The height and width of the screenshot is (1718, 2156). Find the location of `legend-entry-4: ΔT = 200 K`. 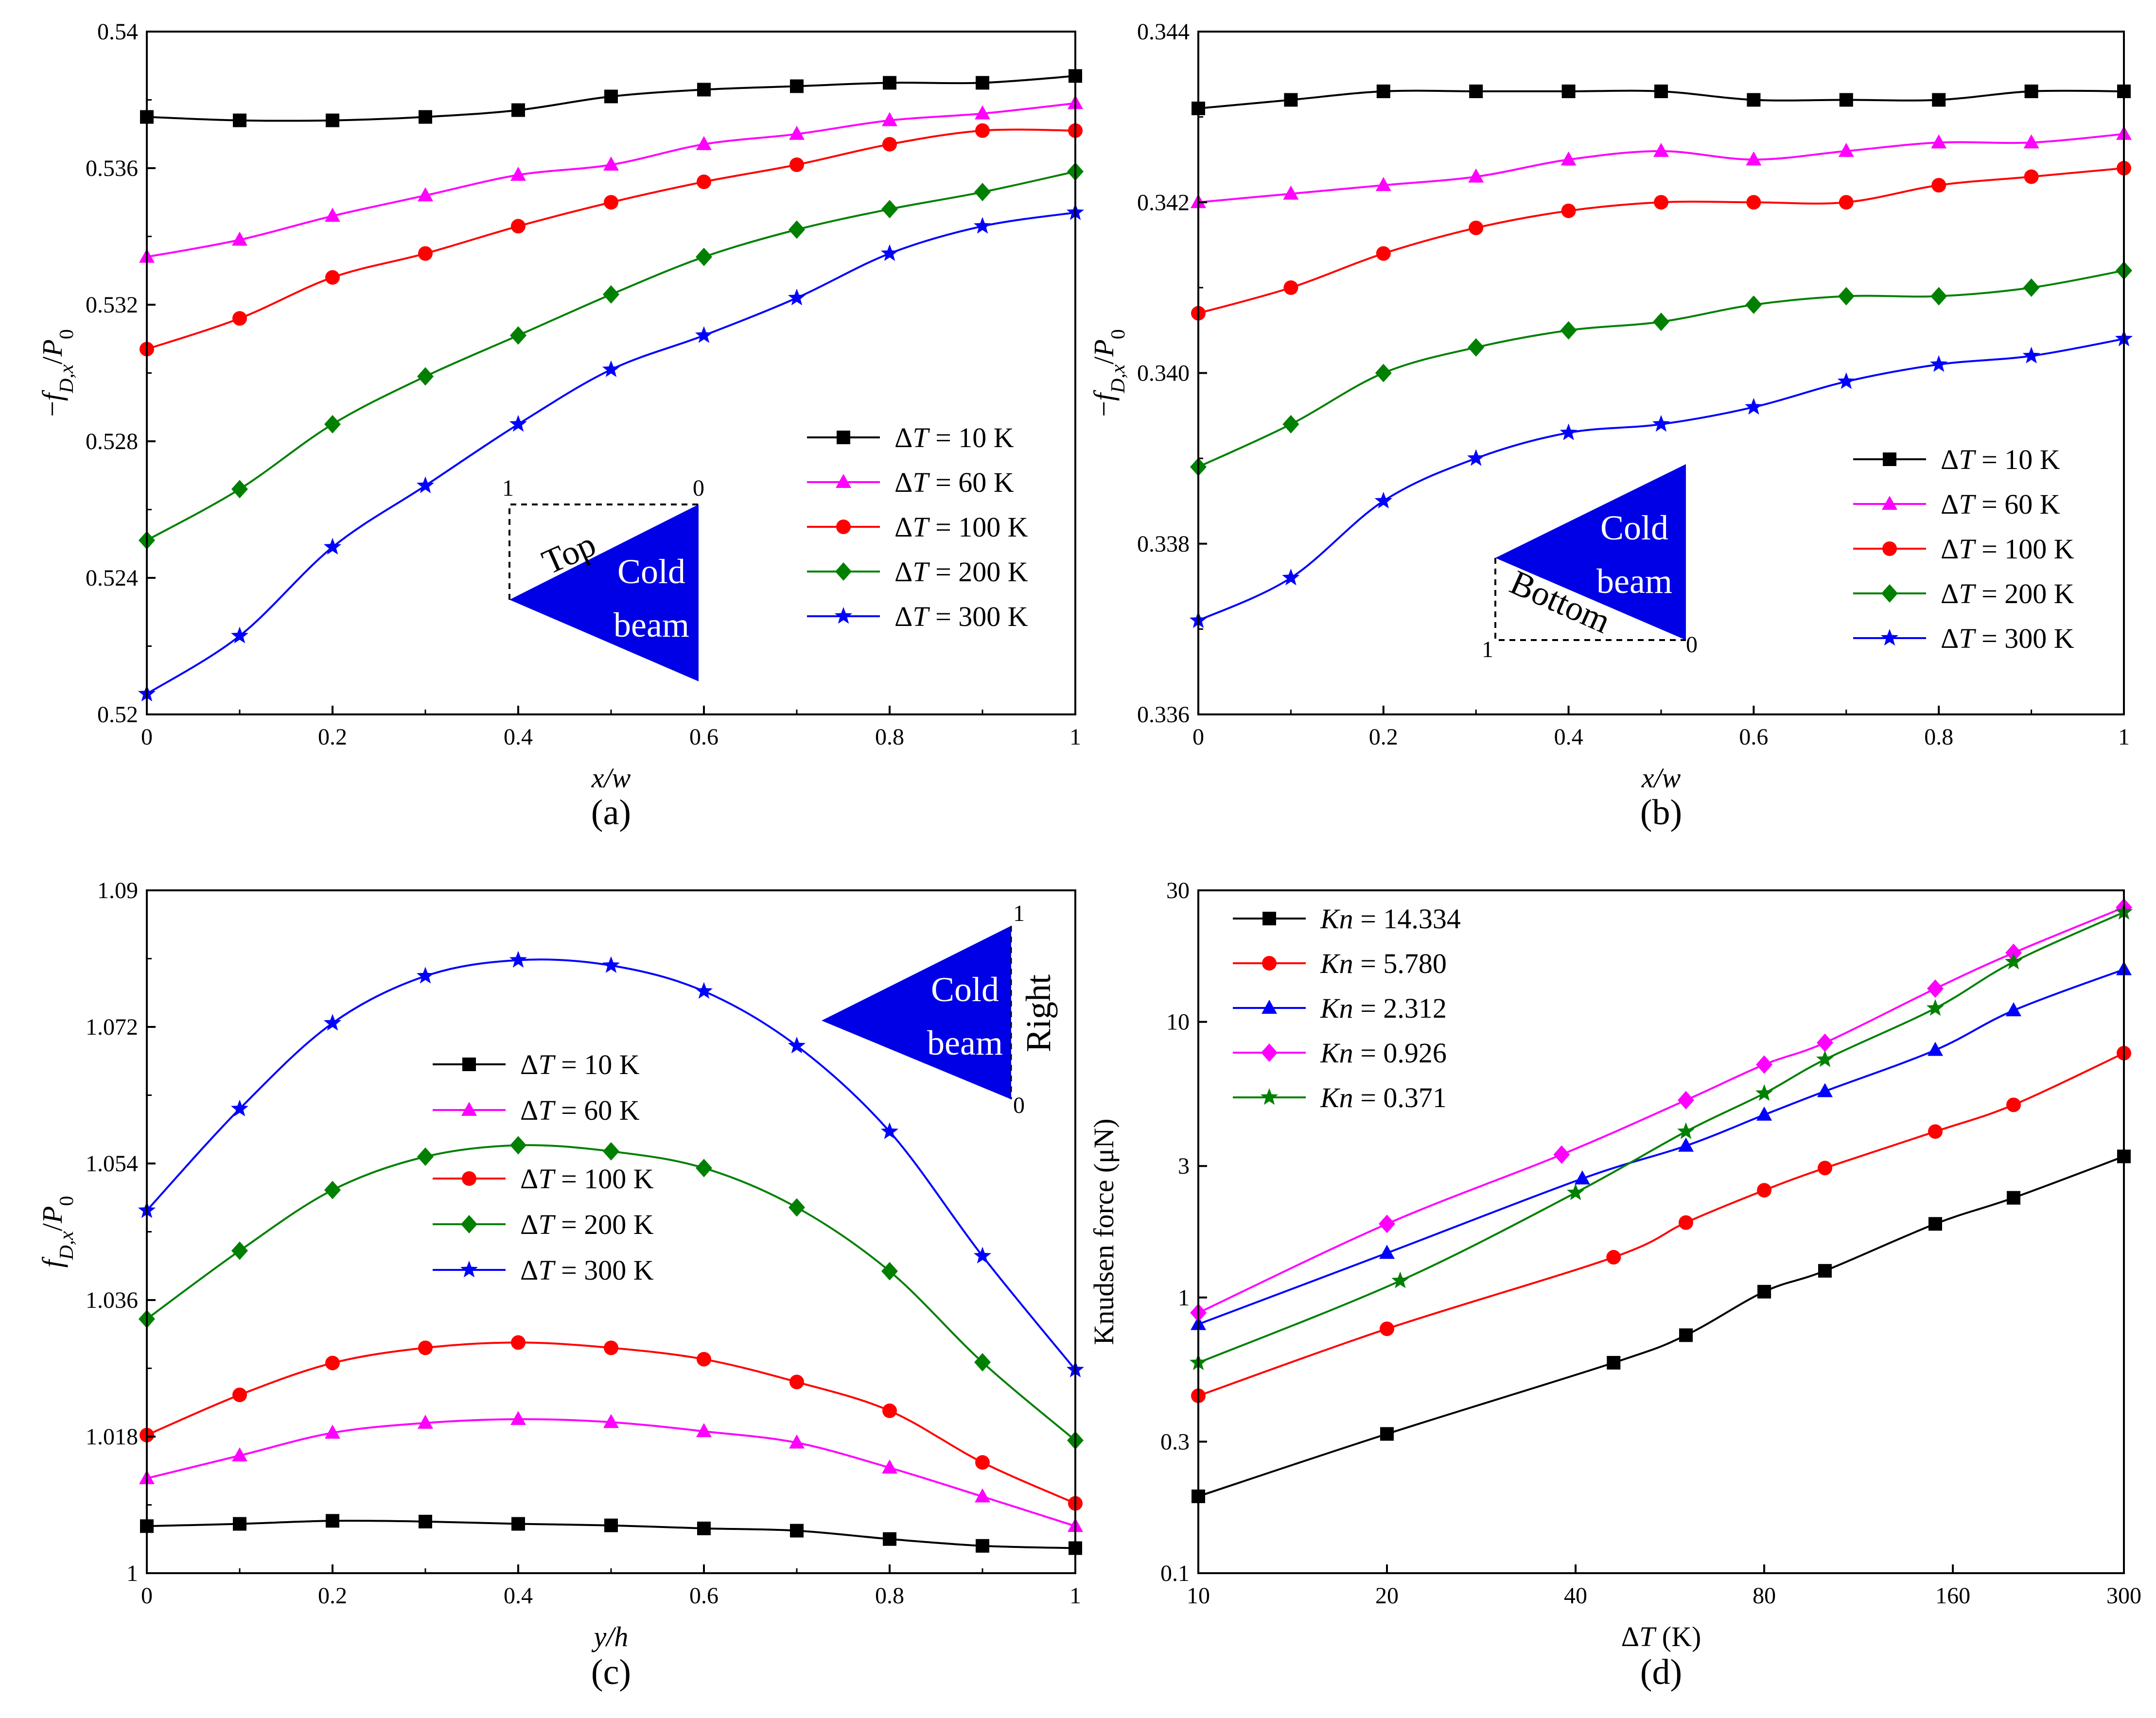

legend-entry-4: ΔT = 200 K is located at coordinates (1964, 593).